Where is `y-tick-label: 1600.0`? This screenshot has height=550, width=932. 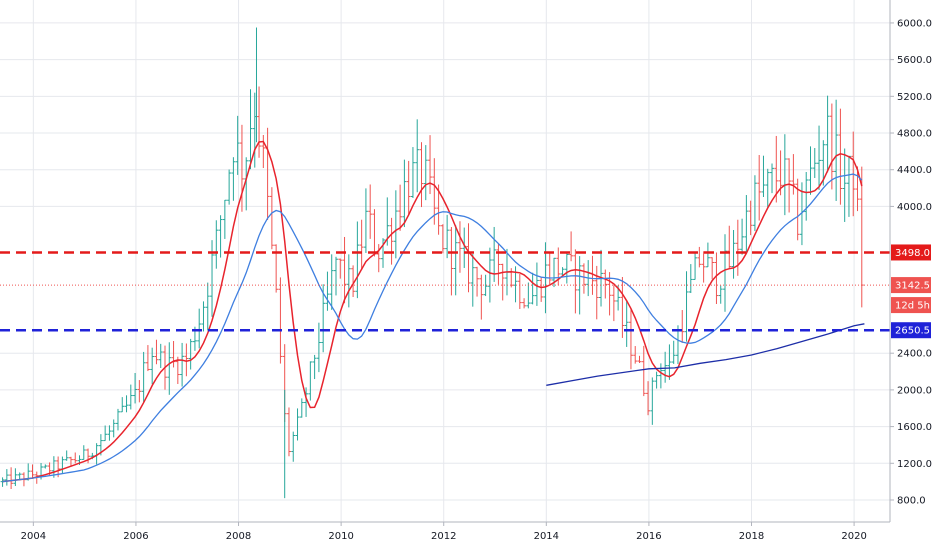 y-tick-label: 1600.0 is located at coordinates (914, 427).